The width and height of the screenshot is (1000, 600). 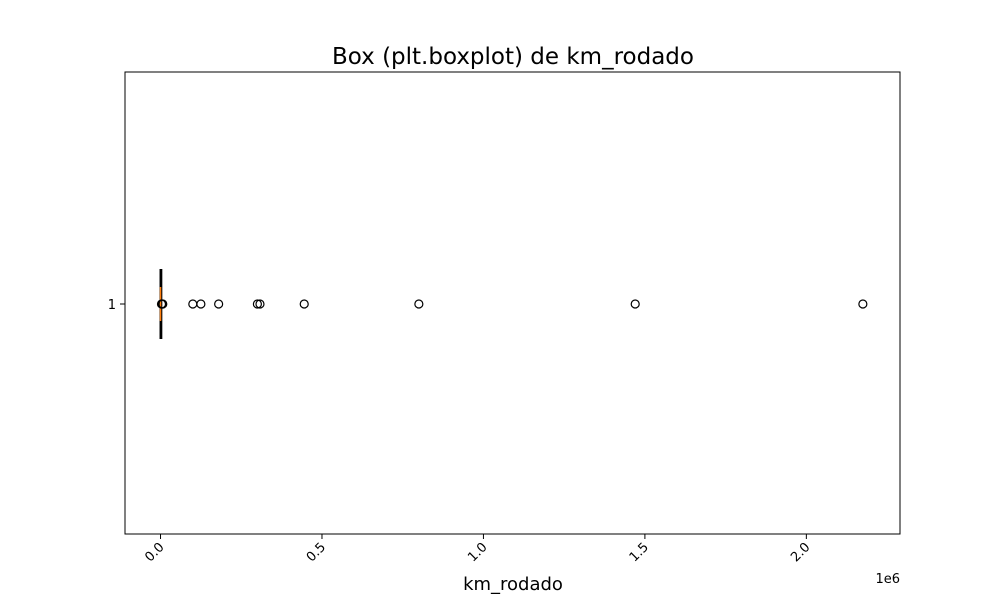 What do you see at coordinates (800, 552) in the screenshot?
I see `x-tick-label: 2.0` at bounding box center [800, 552].